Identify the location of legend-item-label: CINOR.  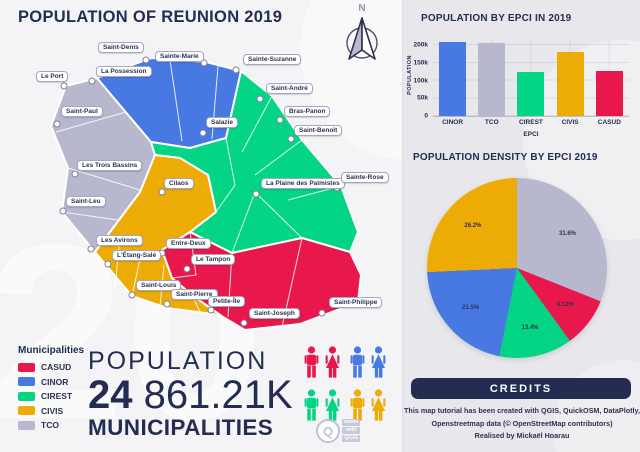
(55, 381).